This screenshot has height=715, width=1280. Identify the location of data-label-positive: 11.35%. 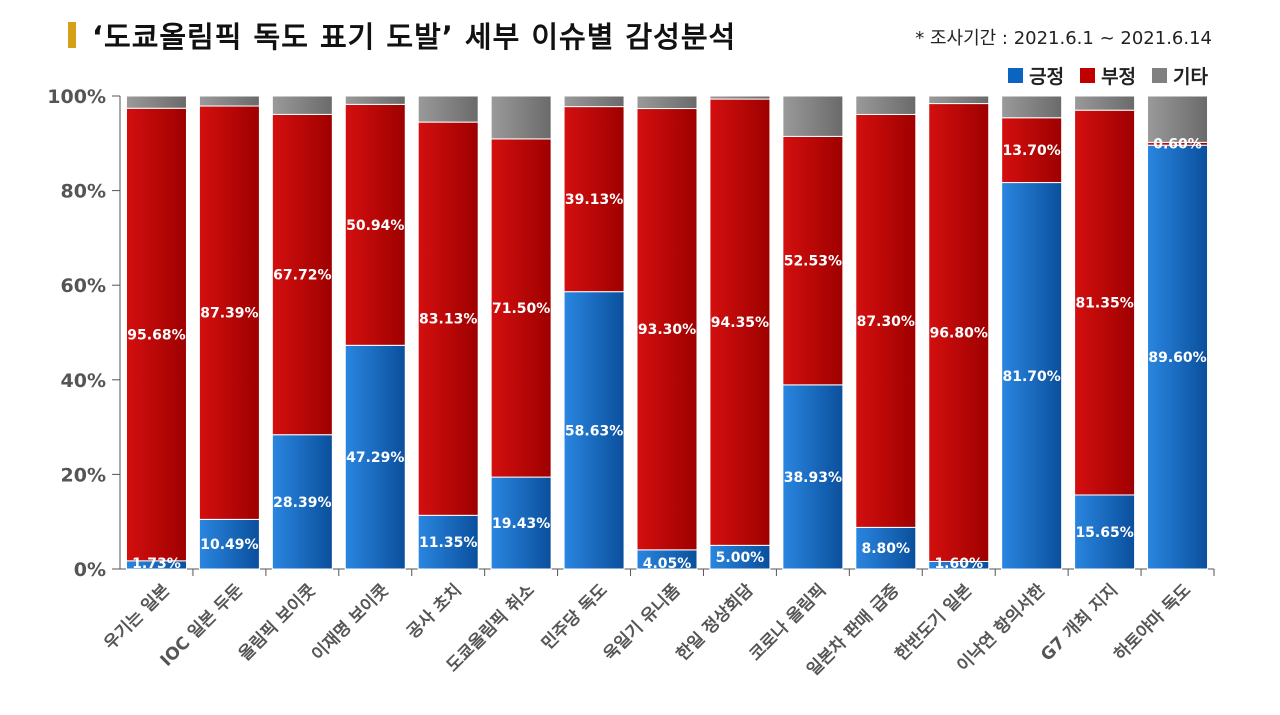
(448, 543).